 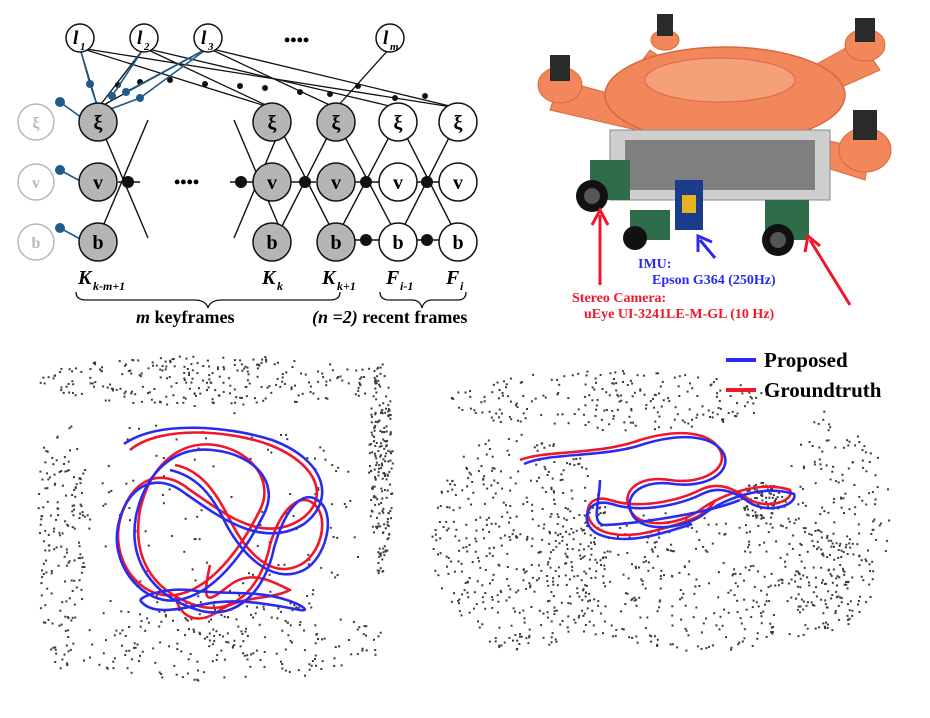 What do you see at coordinates (823, 390) in the screenshot?
I see `legend-groundtruth-label: Groundtruth` at bounding box center [823, 390].